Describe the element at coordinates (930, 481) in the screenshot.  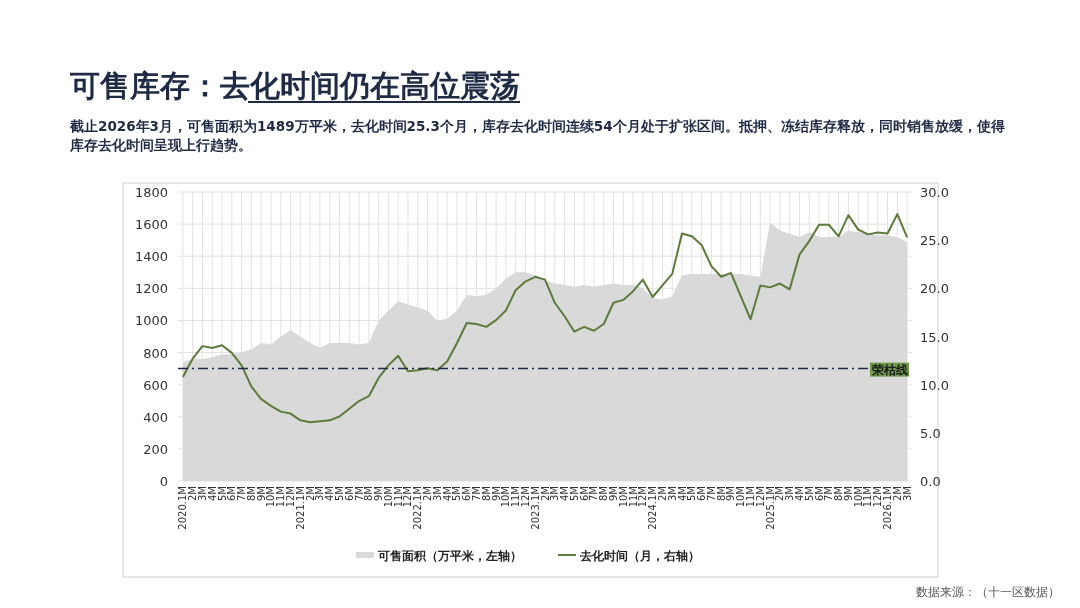
I see `y2-tick-label: 0.0` at that location.